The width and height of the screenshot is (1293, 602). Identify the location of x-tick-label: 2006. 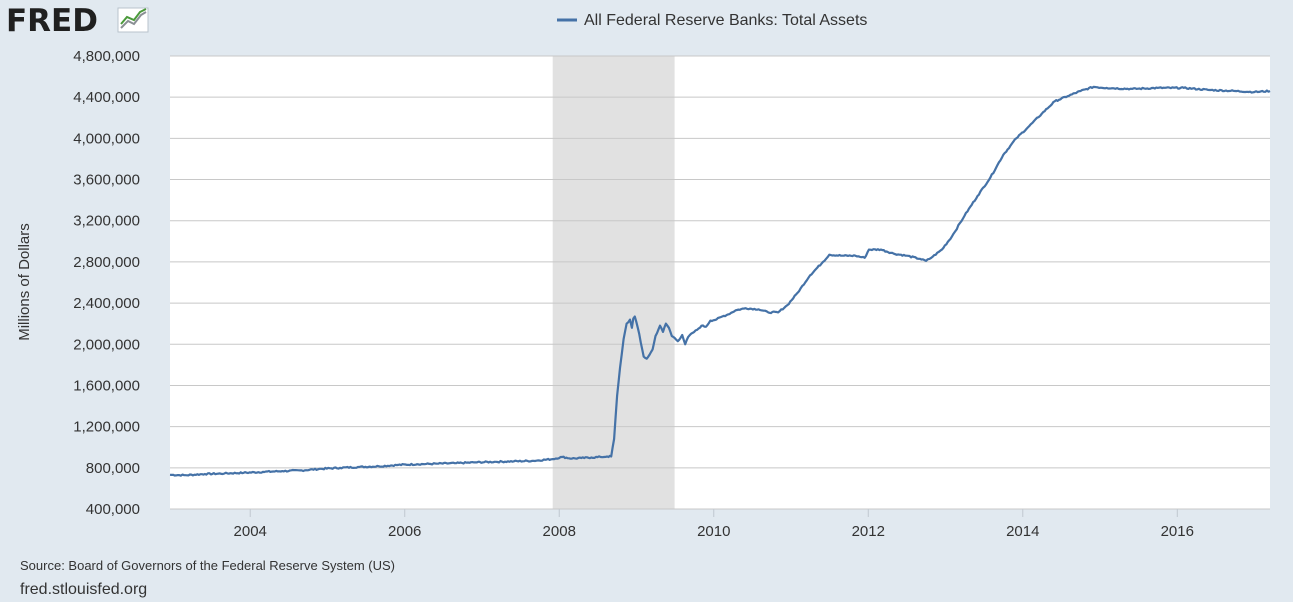
(404, 531).